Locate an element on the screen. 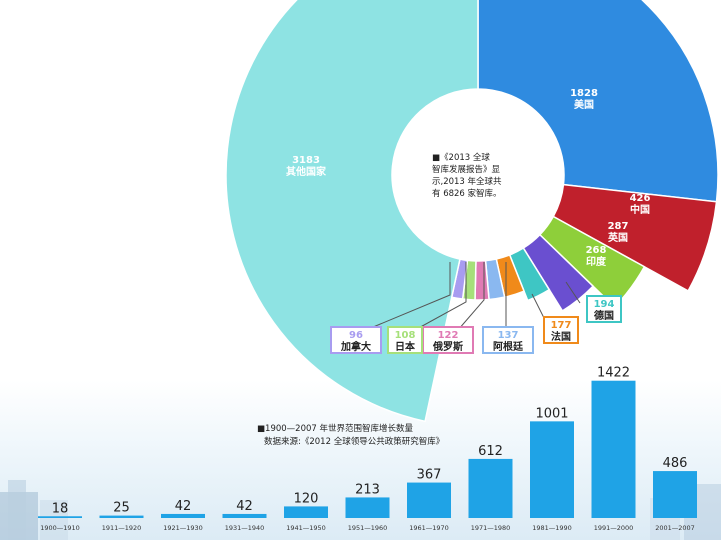 The height and width of the screenshot is (540, 721). bar-value-label: 18 is located at coordinates (60, 508).